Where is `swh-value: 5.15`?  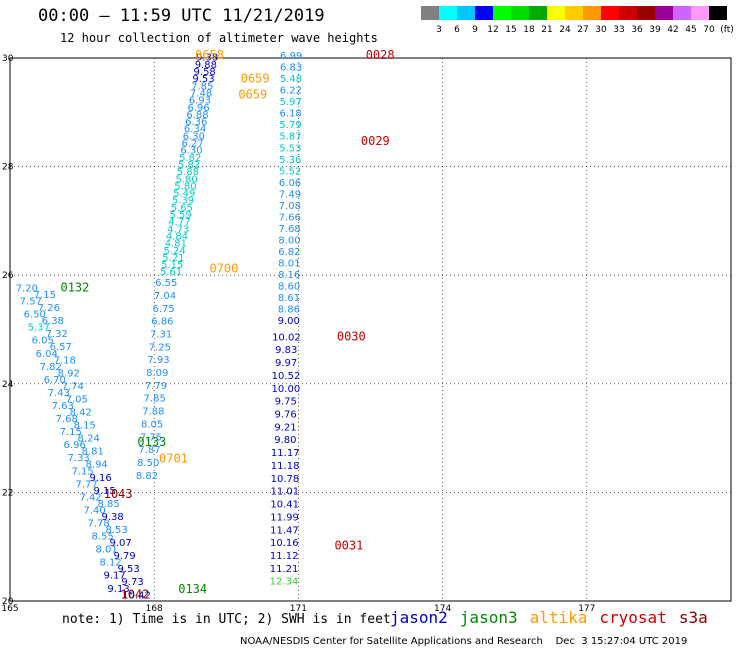 swh-value: 5.15 is located at coordinates (172, 265).